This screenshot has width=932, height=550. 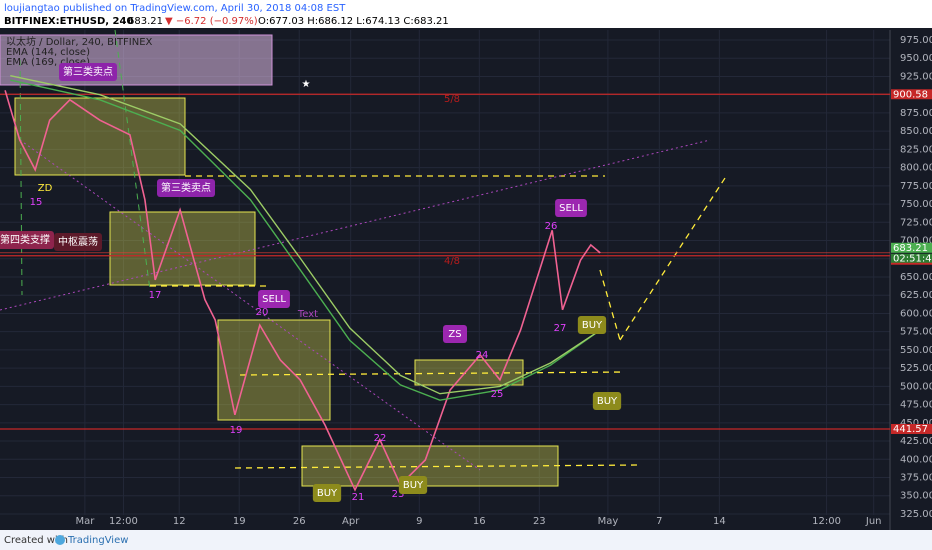 I want to click on annotation-text: 4/8, so click(x=452, y=261).